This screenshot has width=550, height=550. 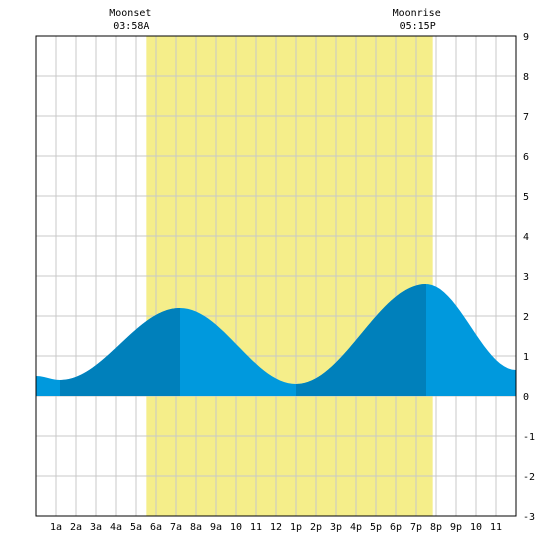 I want to click on y-tick-label: 6, so click(x=526, y=157).